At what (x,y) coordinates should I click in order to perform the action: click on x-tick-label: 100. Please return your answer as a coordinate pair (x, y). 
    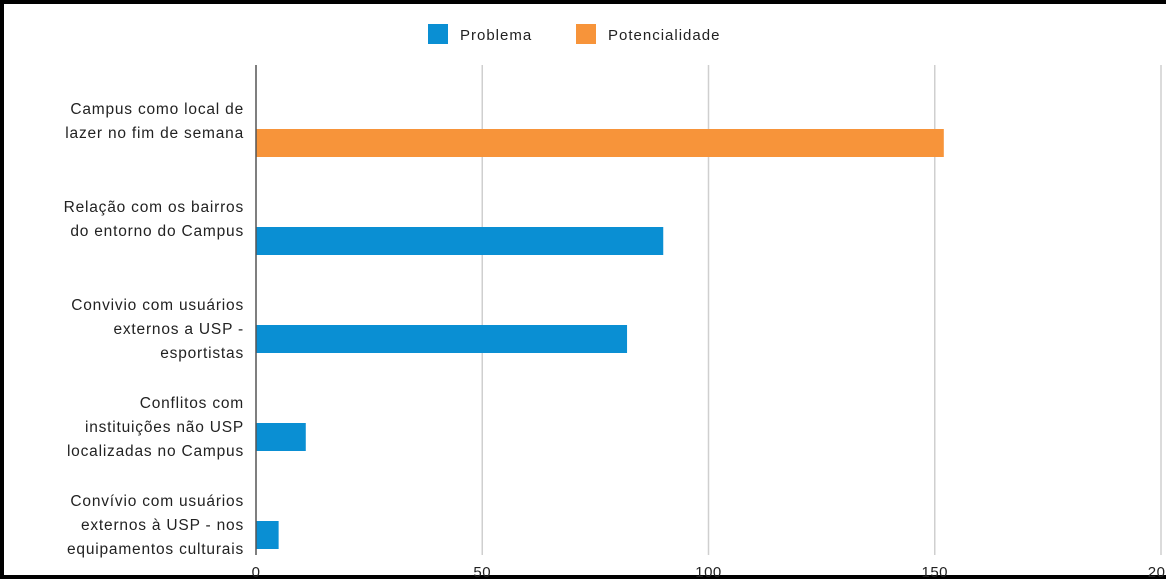
    Looking at the image, I should click on (708, 571).